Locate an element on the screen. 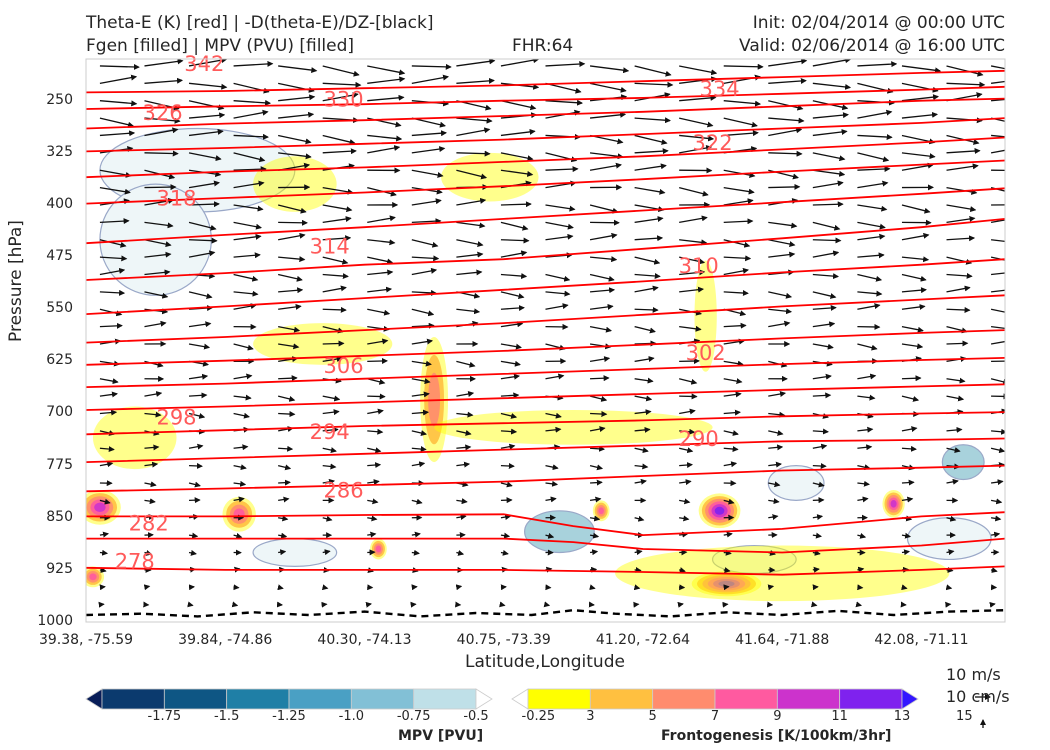  mpv-colorbar-max-extend is located at coordinates (484, 699).